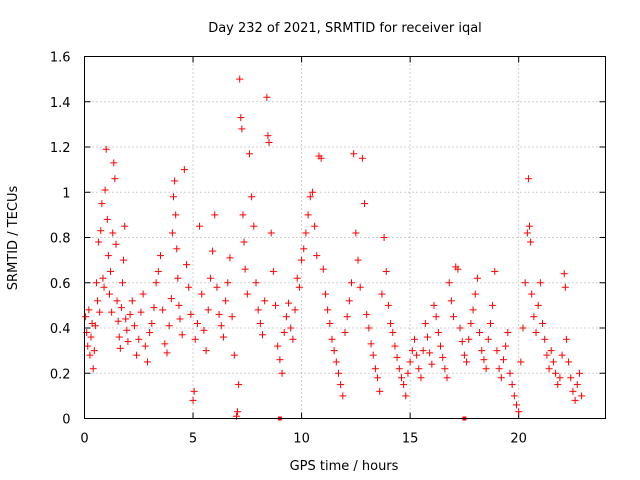 The image size is (640, 480). What do you see at coordinates (518, 439) in the screenshot?
I see `x-tick-label: 20` at bounding box center [518, 439].